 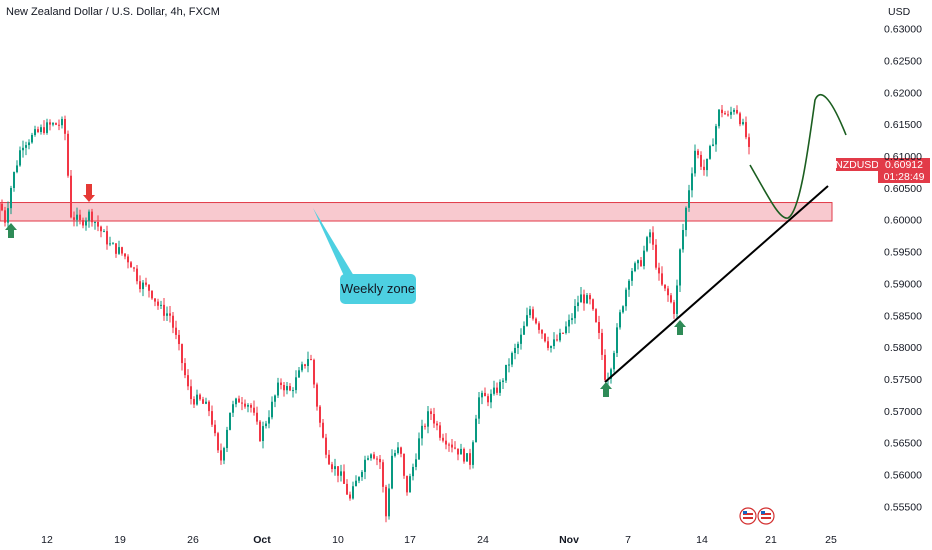 What do you see at coordinates (89, 193) in the screenshot?
I see `down-arrow-icon` at bounding box center [89, 193].